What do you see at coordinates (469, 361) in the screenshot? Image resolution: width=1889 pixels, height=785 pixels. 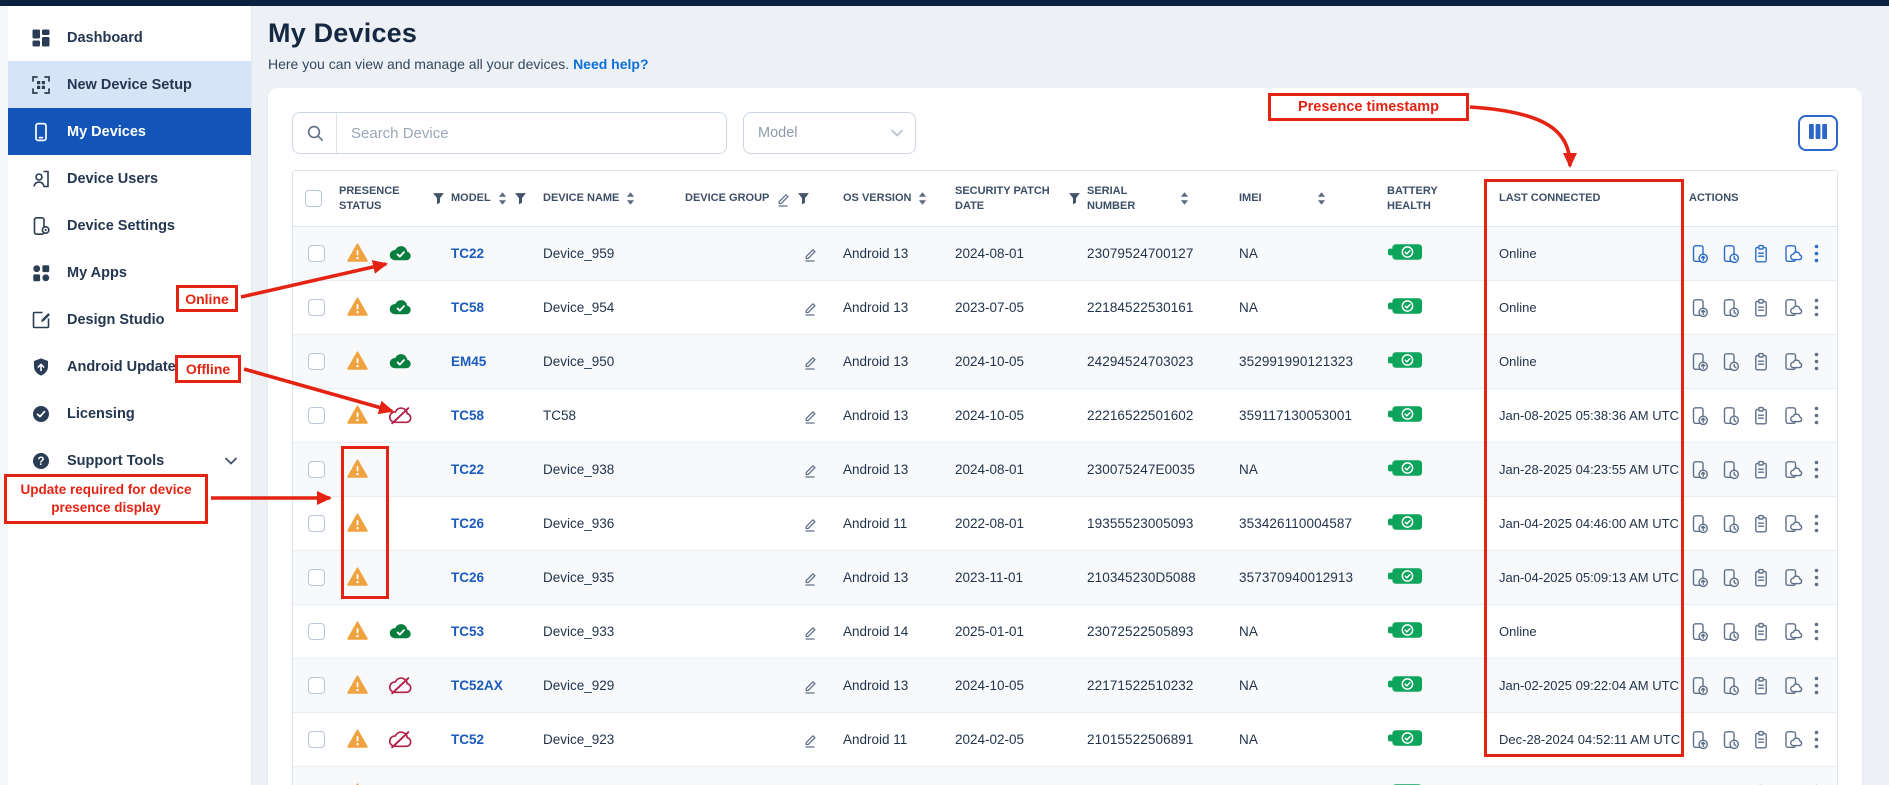 I see `model-link: EM45` at bounding box center [469, 361].